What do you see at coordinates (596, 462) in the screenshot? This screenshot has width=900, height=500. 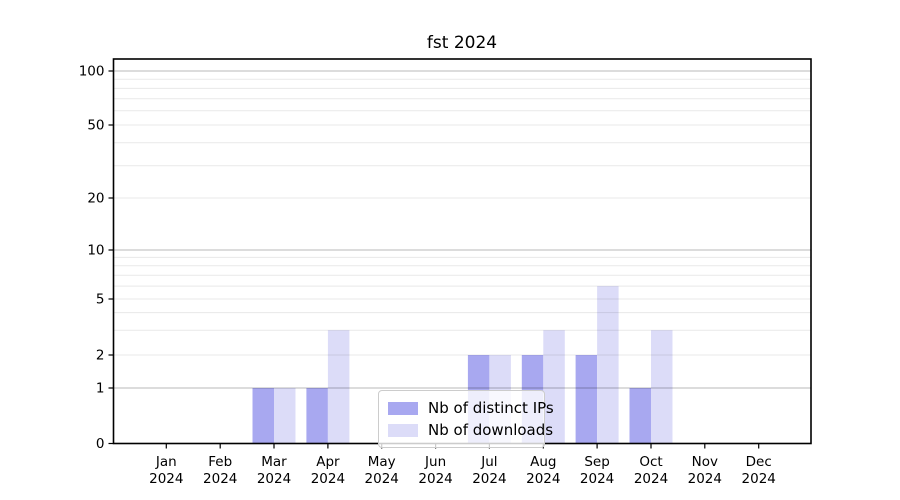 I see `x-tick-label-sep: Sep` at bounding box center [596, 462].